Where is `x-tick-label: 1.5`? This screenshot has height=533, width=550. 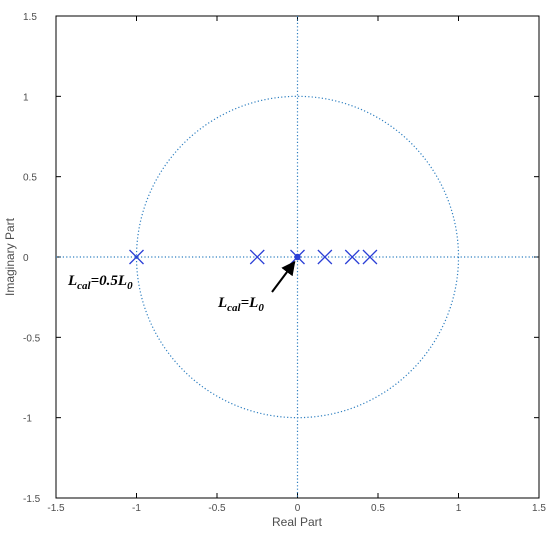
x-tick-label: 1.5 is located at coordinates (539, 508).